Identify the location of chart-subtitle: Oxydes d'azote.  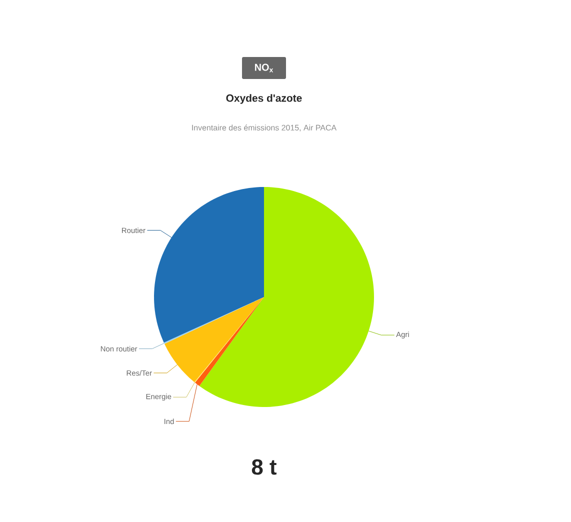
(264, 99).